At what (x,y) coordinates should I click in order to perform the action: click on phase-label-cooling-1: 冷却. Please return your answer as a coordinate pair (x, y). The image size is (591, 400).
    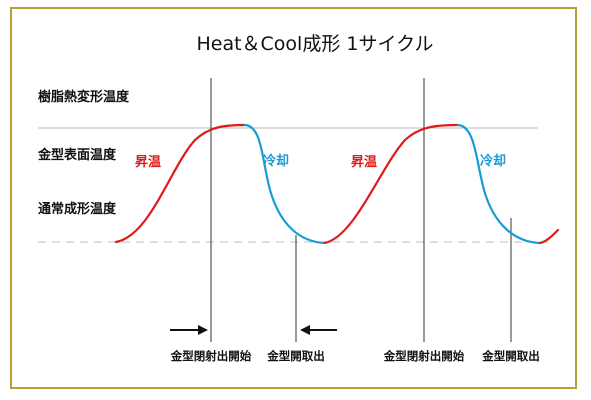
    Looking at the image, I should click on (276, 161).